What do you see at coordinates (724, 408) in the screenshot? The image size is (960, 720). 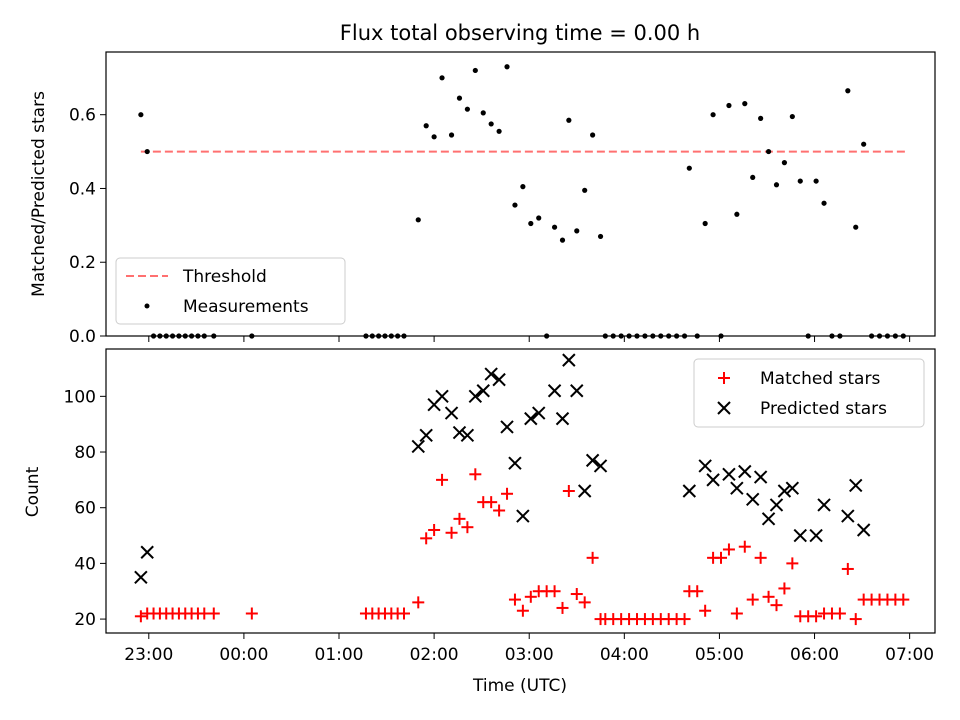 I see `legend-predicted-swatch` at bounding box center [724, 408].